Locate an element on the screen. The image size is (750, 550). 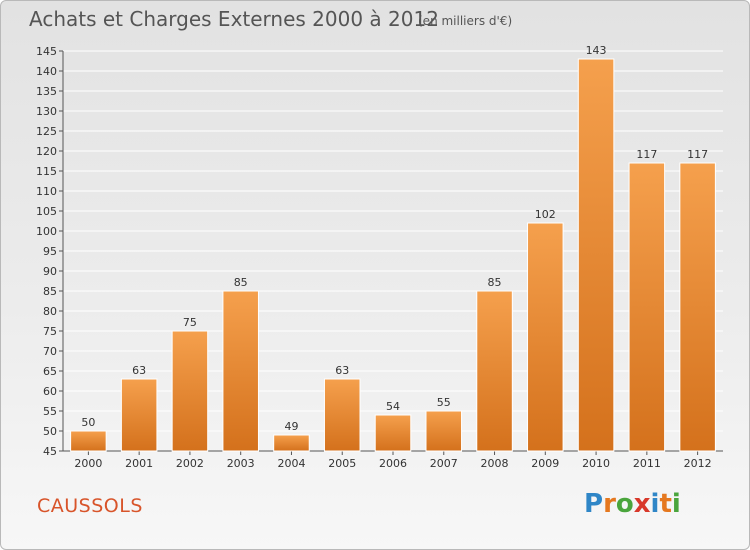
bar-2006 is located at coordinates (393, 433).